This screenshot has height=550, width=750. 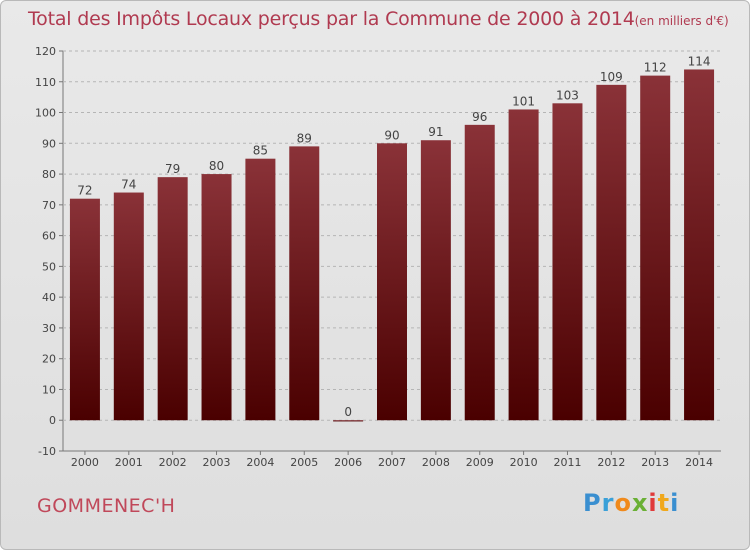 I want to click on x-tick-label: 2012, so click(x=611, y=462).